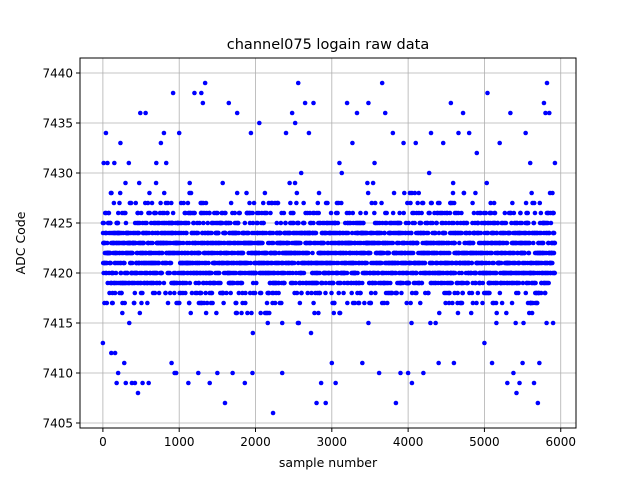 The height and width of the screenshot is (480, 640). I want to click on y-tick-label: 7440, so click(57, 74).